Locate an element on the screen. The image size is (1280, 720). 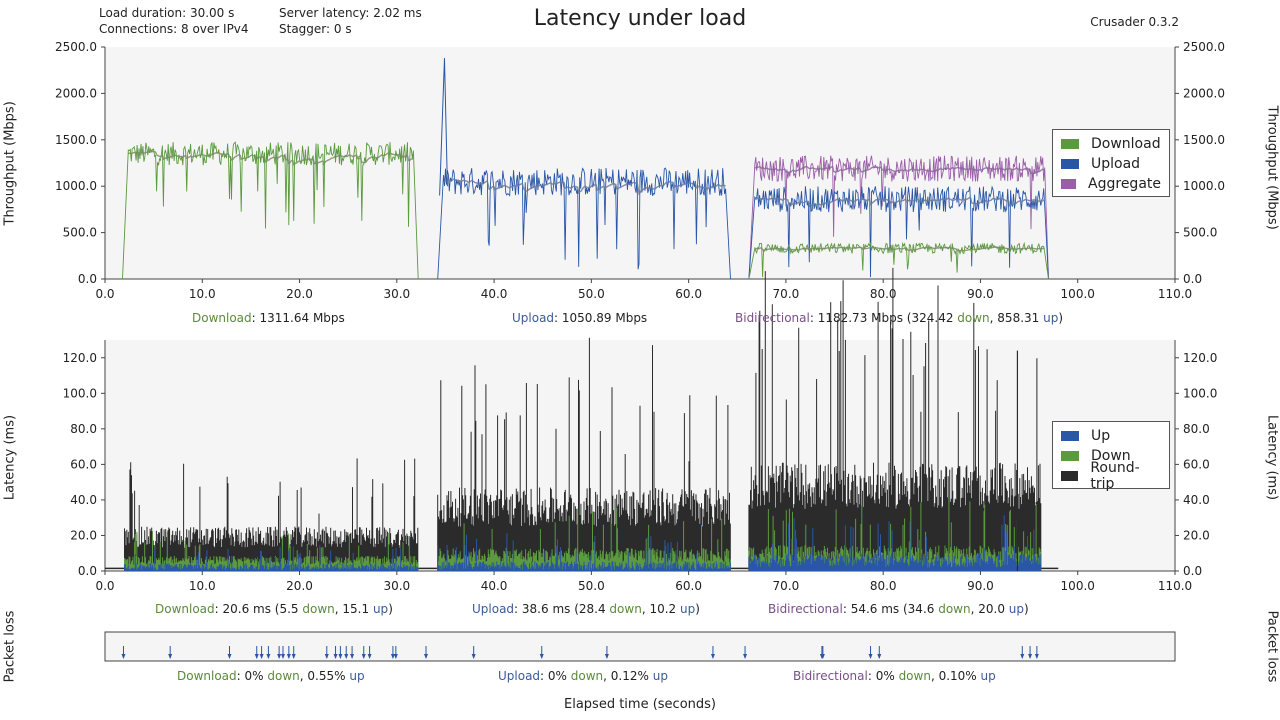
latency-ytick-label: 40.0 is located at coordinates (1196, 500).